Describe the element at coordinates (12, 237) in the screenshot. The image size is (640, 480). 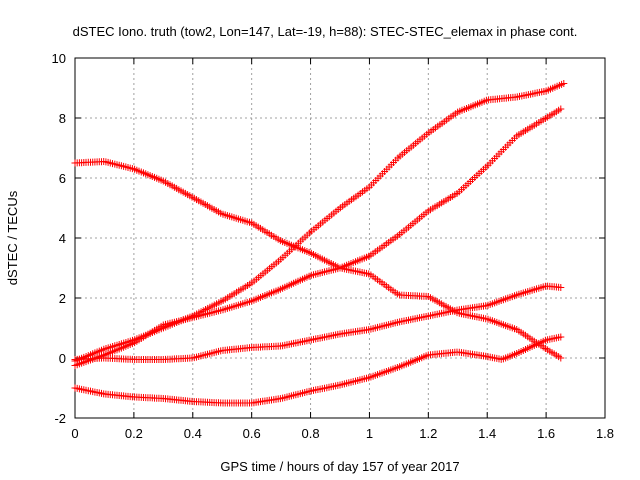
I see `y-axis-label: dSTEC / TECUs` at that location.